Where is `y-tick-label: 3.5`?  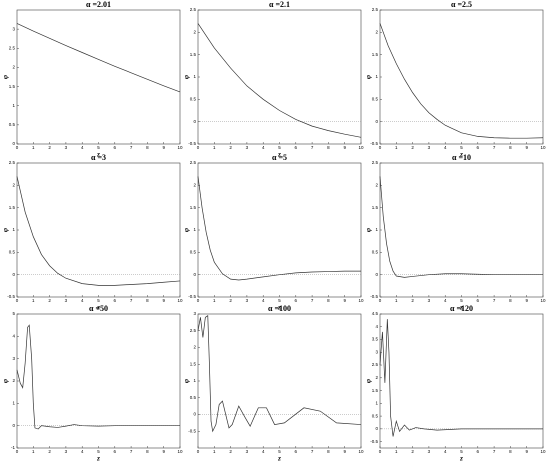 y-tick-label: 3.5 is located at coordinates (375, 339).